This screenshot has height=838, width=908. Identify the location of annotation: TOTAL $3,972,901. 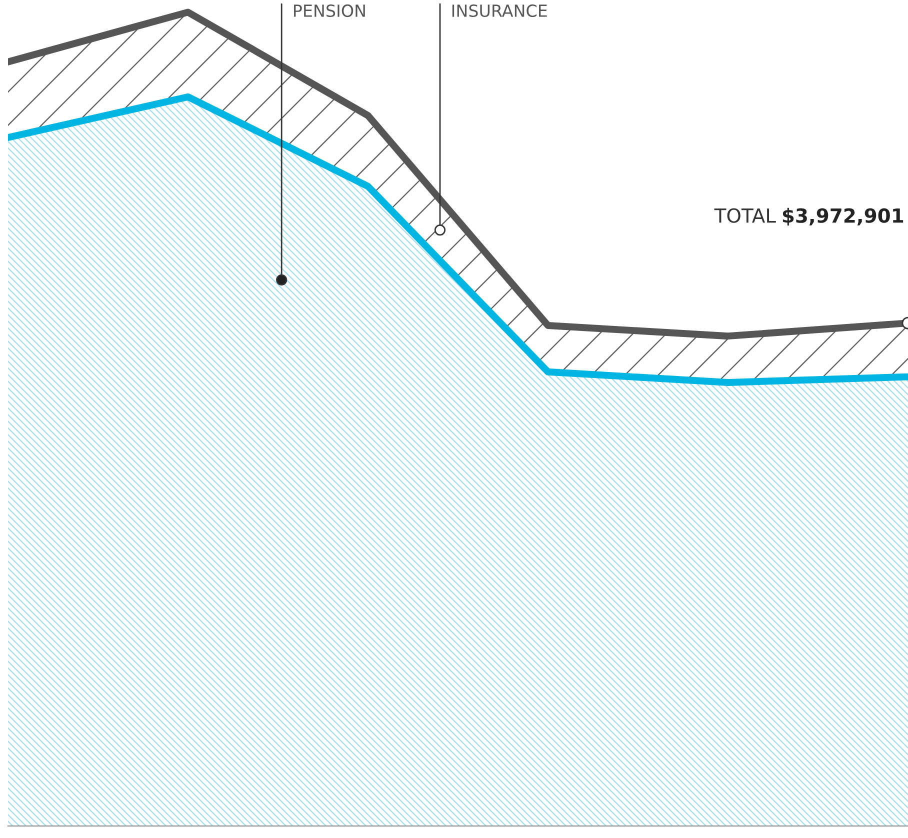
(809, 217).